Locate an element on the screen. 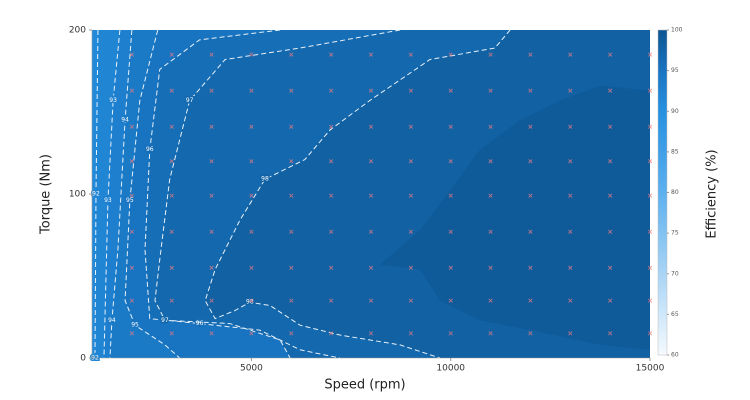  contour-label: 93 is located at coordinates (113, 100).